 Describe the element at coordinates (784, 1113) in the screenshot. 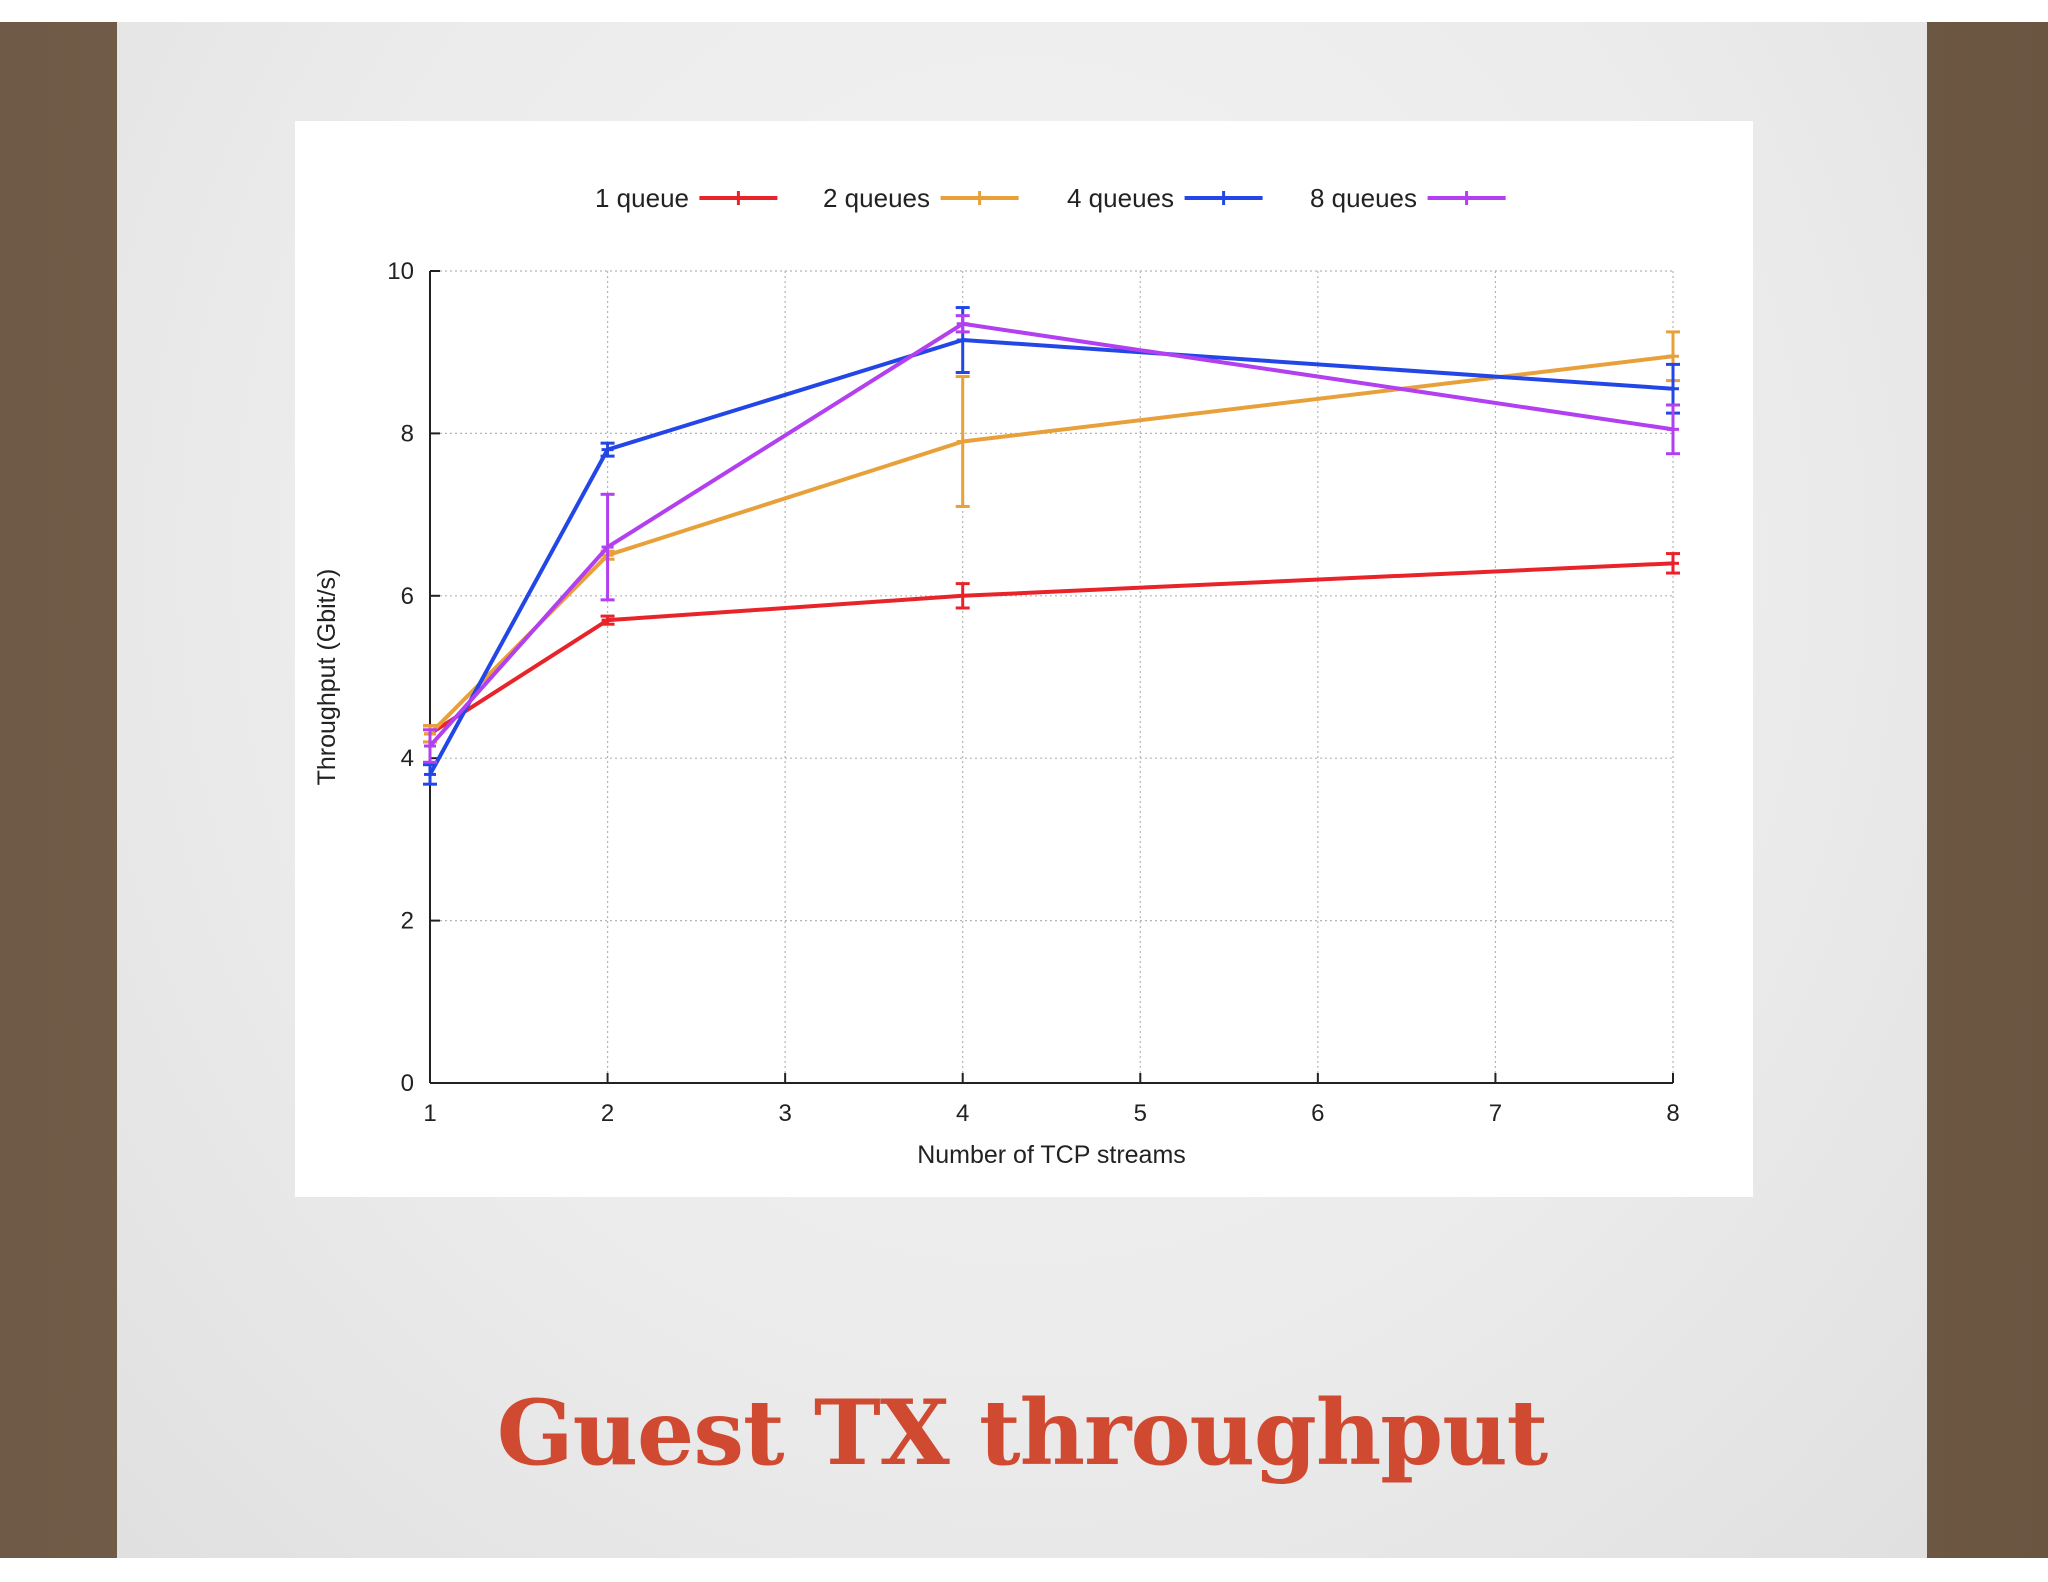

I see `x-tick-label: 3` at that location.